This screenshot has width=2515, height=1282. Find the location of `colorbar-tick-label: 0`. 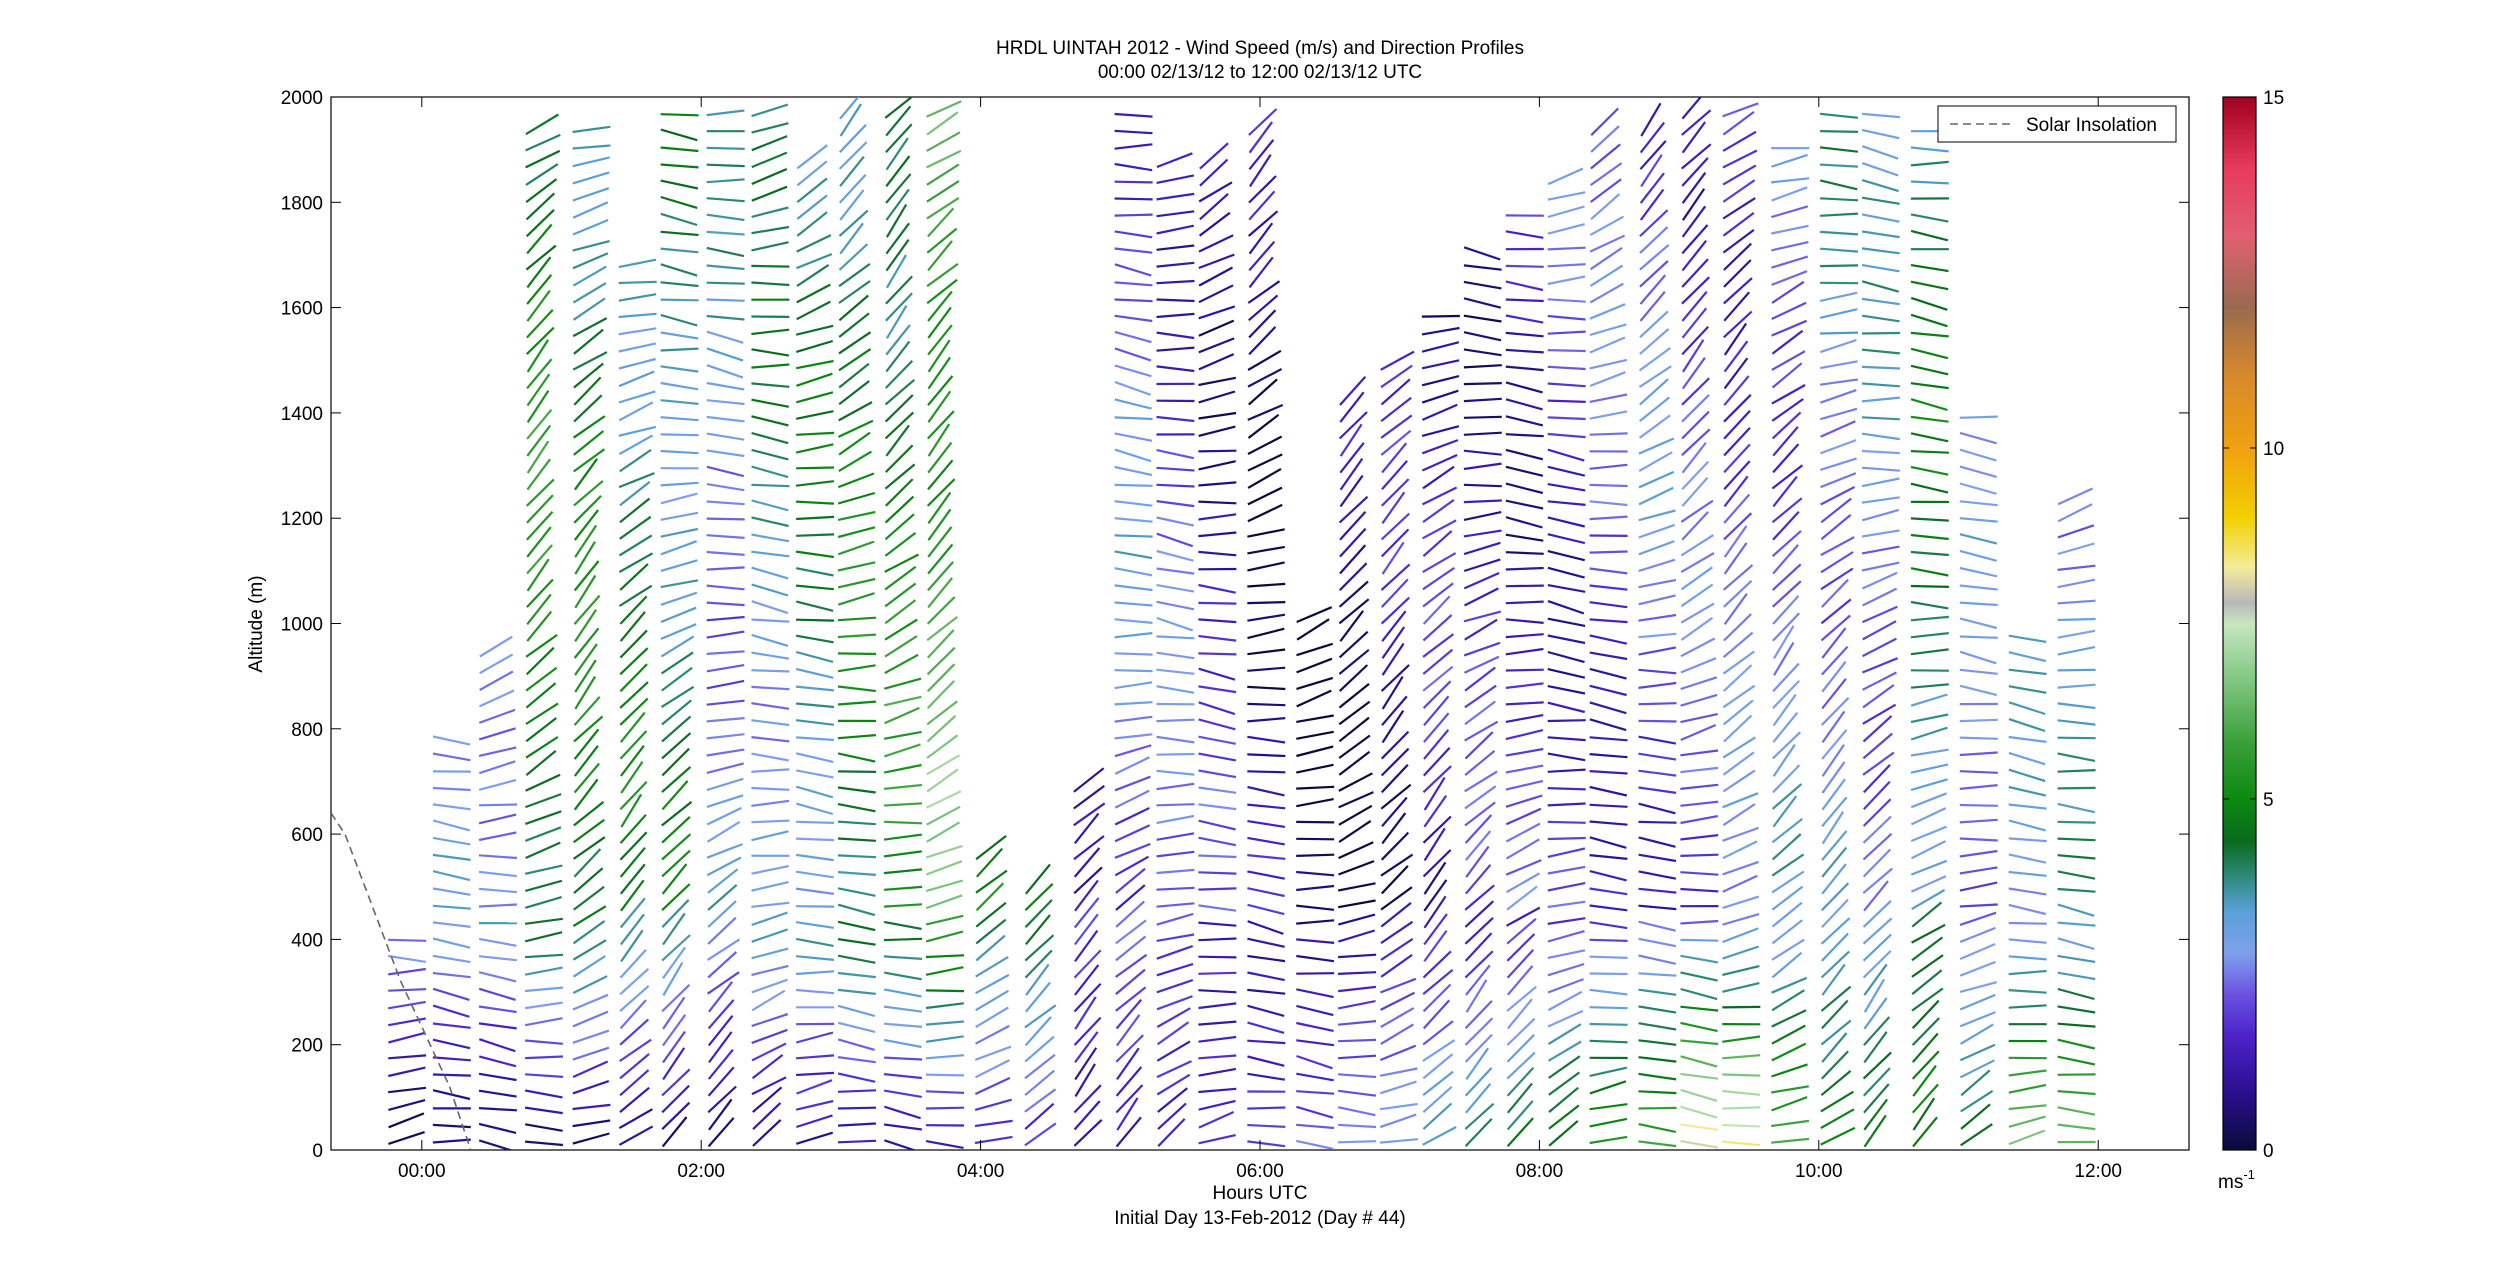

colorbar-tick-label: 0 is located at coordinates (2268, 1151).